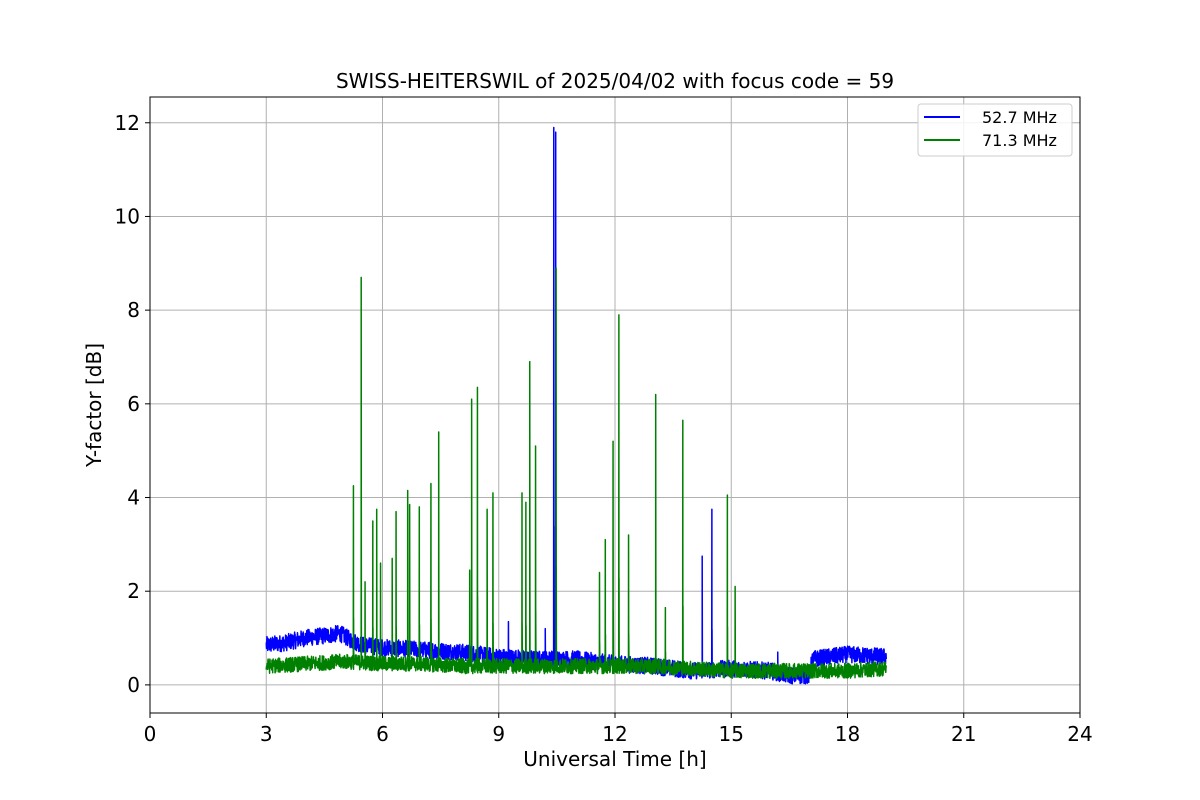  I want to click on legend: 52.7 MHz 71.3 MHz, so click(995, 130).